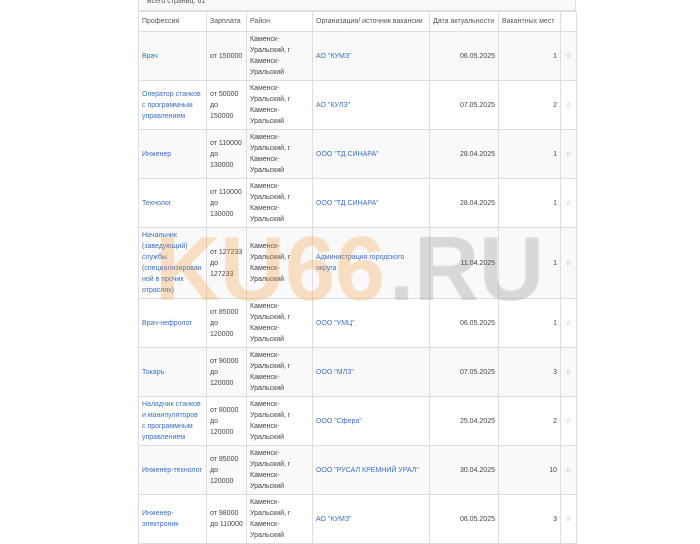 The height and width of the screenshot is (544, 700). I want to click on date-cell: 11.04.2025, so click(464, 263).